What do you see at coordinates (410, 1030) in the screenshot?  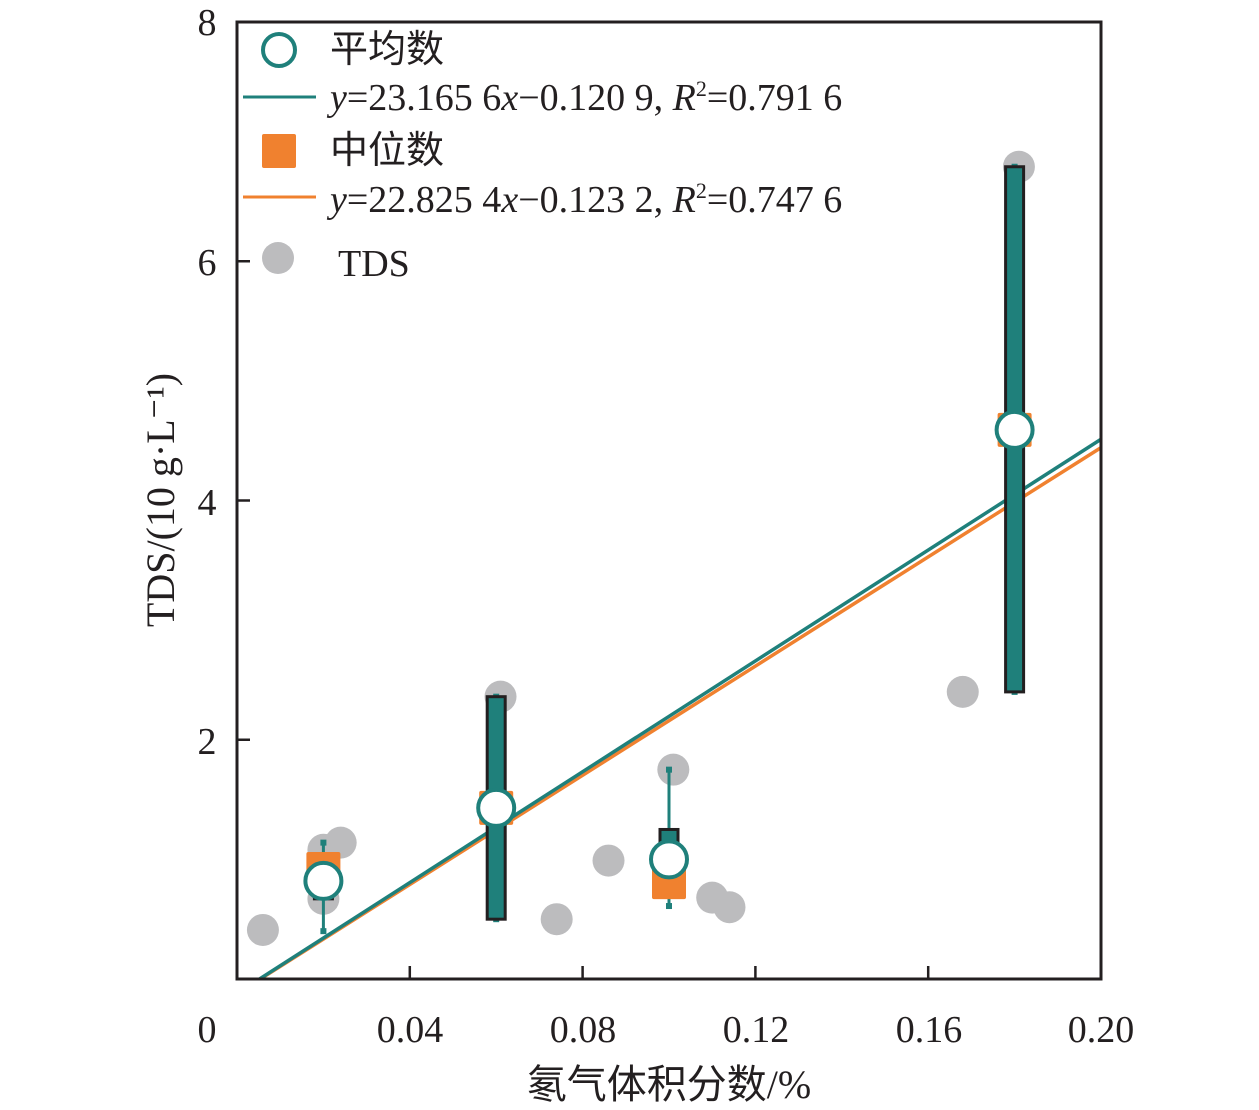 I see `x-tick-label: 0.04` at bounding box center [410, 1030].